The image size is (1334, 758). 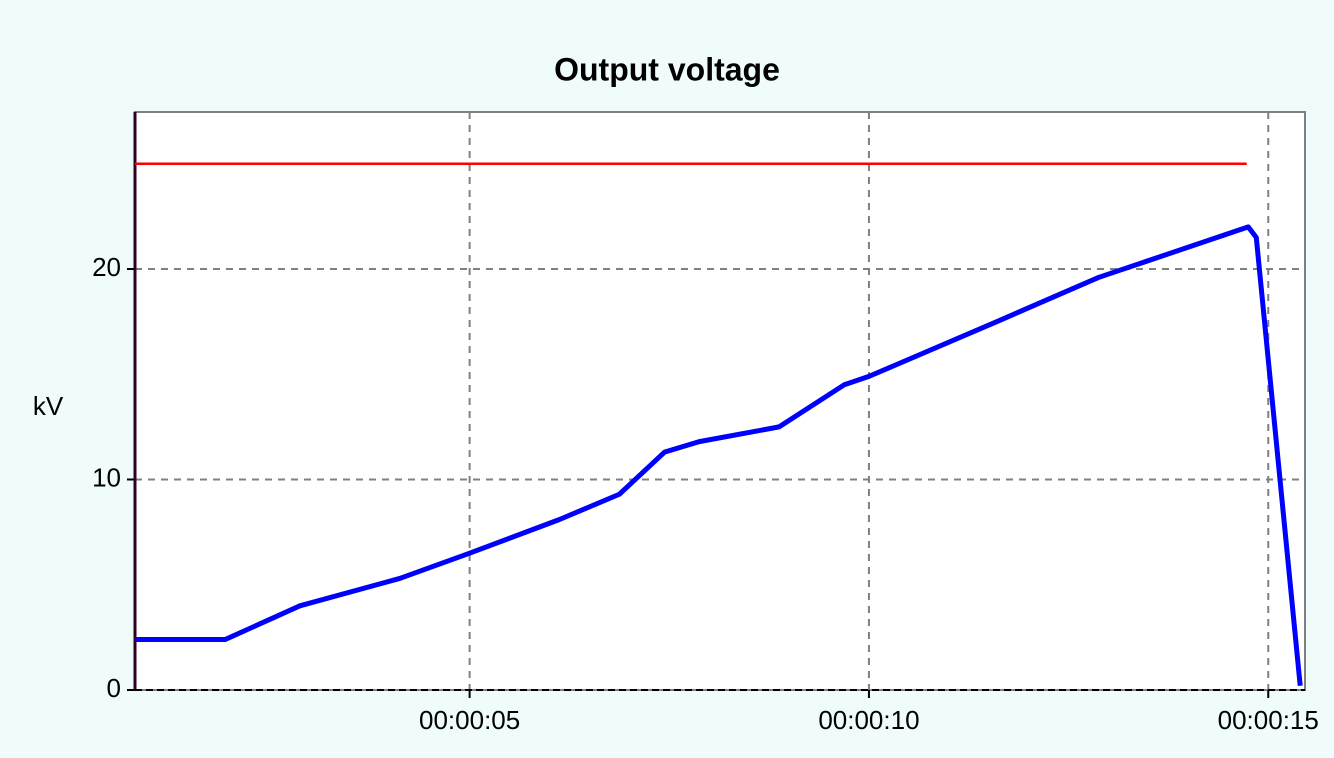 I want to click on y-tick-label: 0, so click(x=114, y=688).